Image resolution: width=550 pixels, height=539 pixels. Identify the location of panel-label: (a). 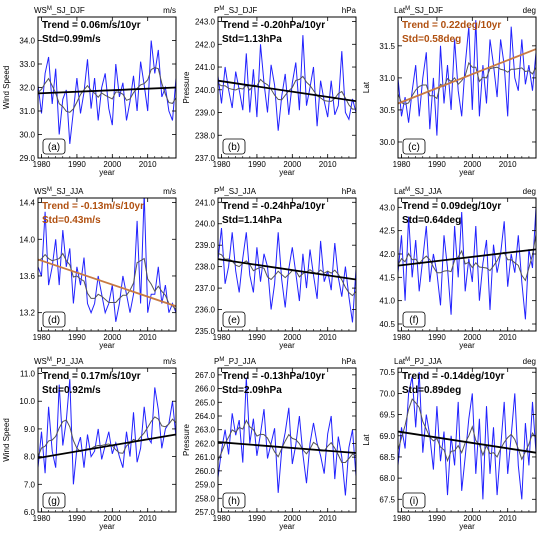
(54, 147).